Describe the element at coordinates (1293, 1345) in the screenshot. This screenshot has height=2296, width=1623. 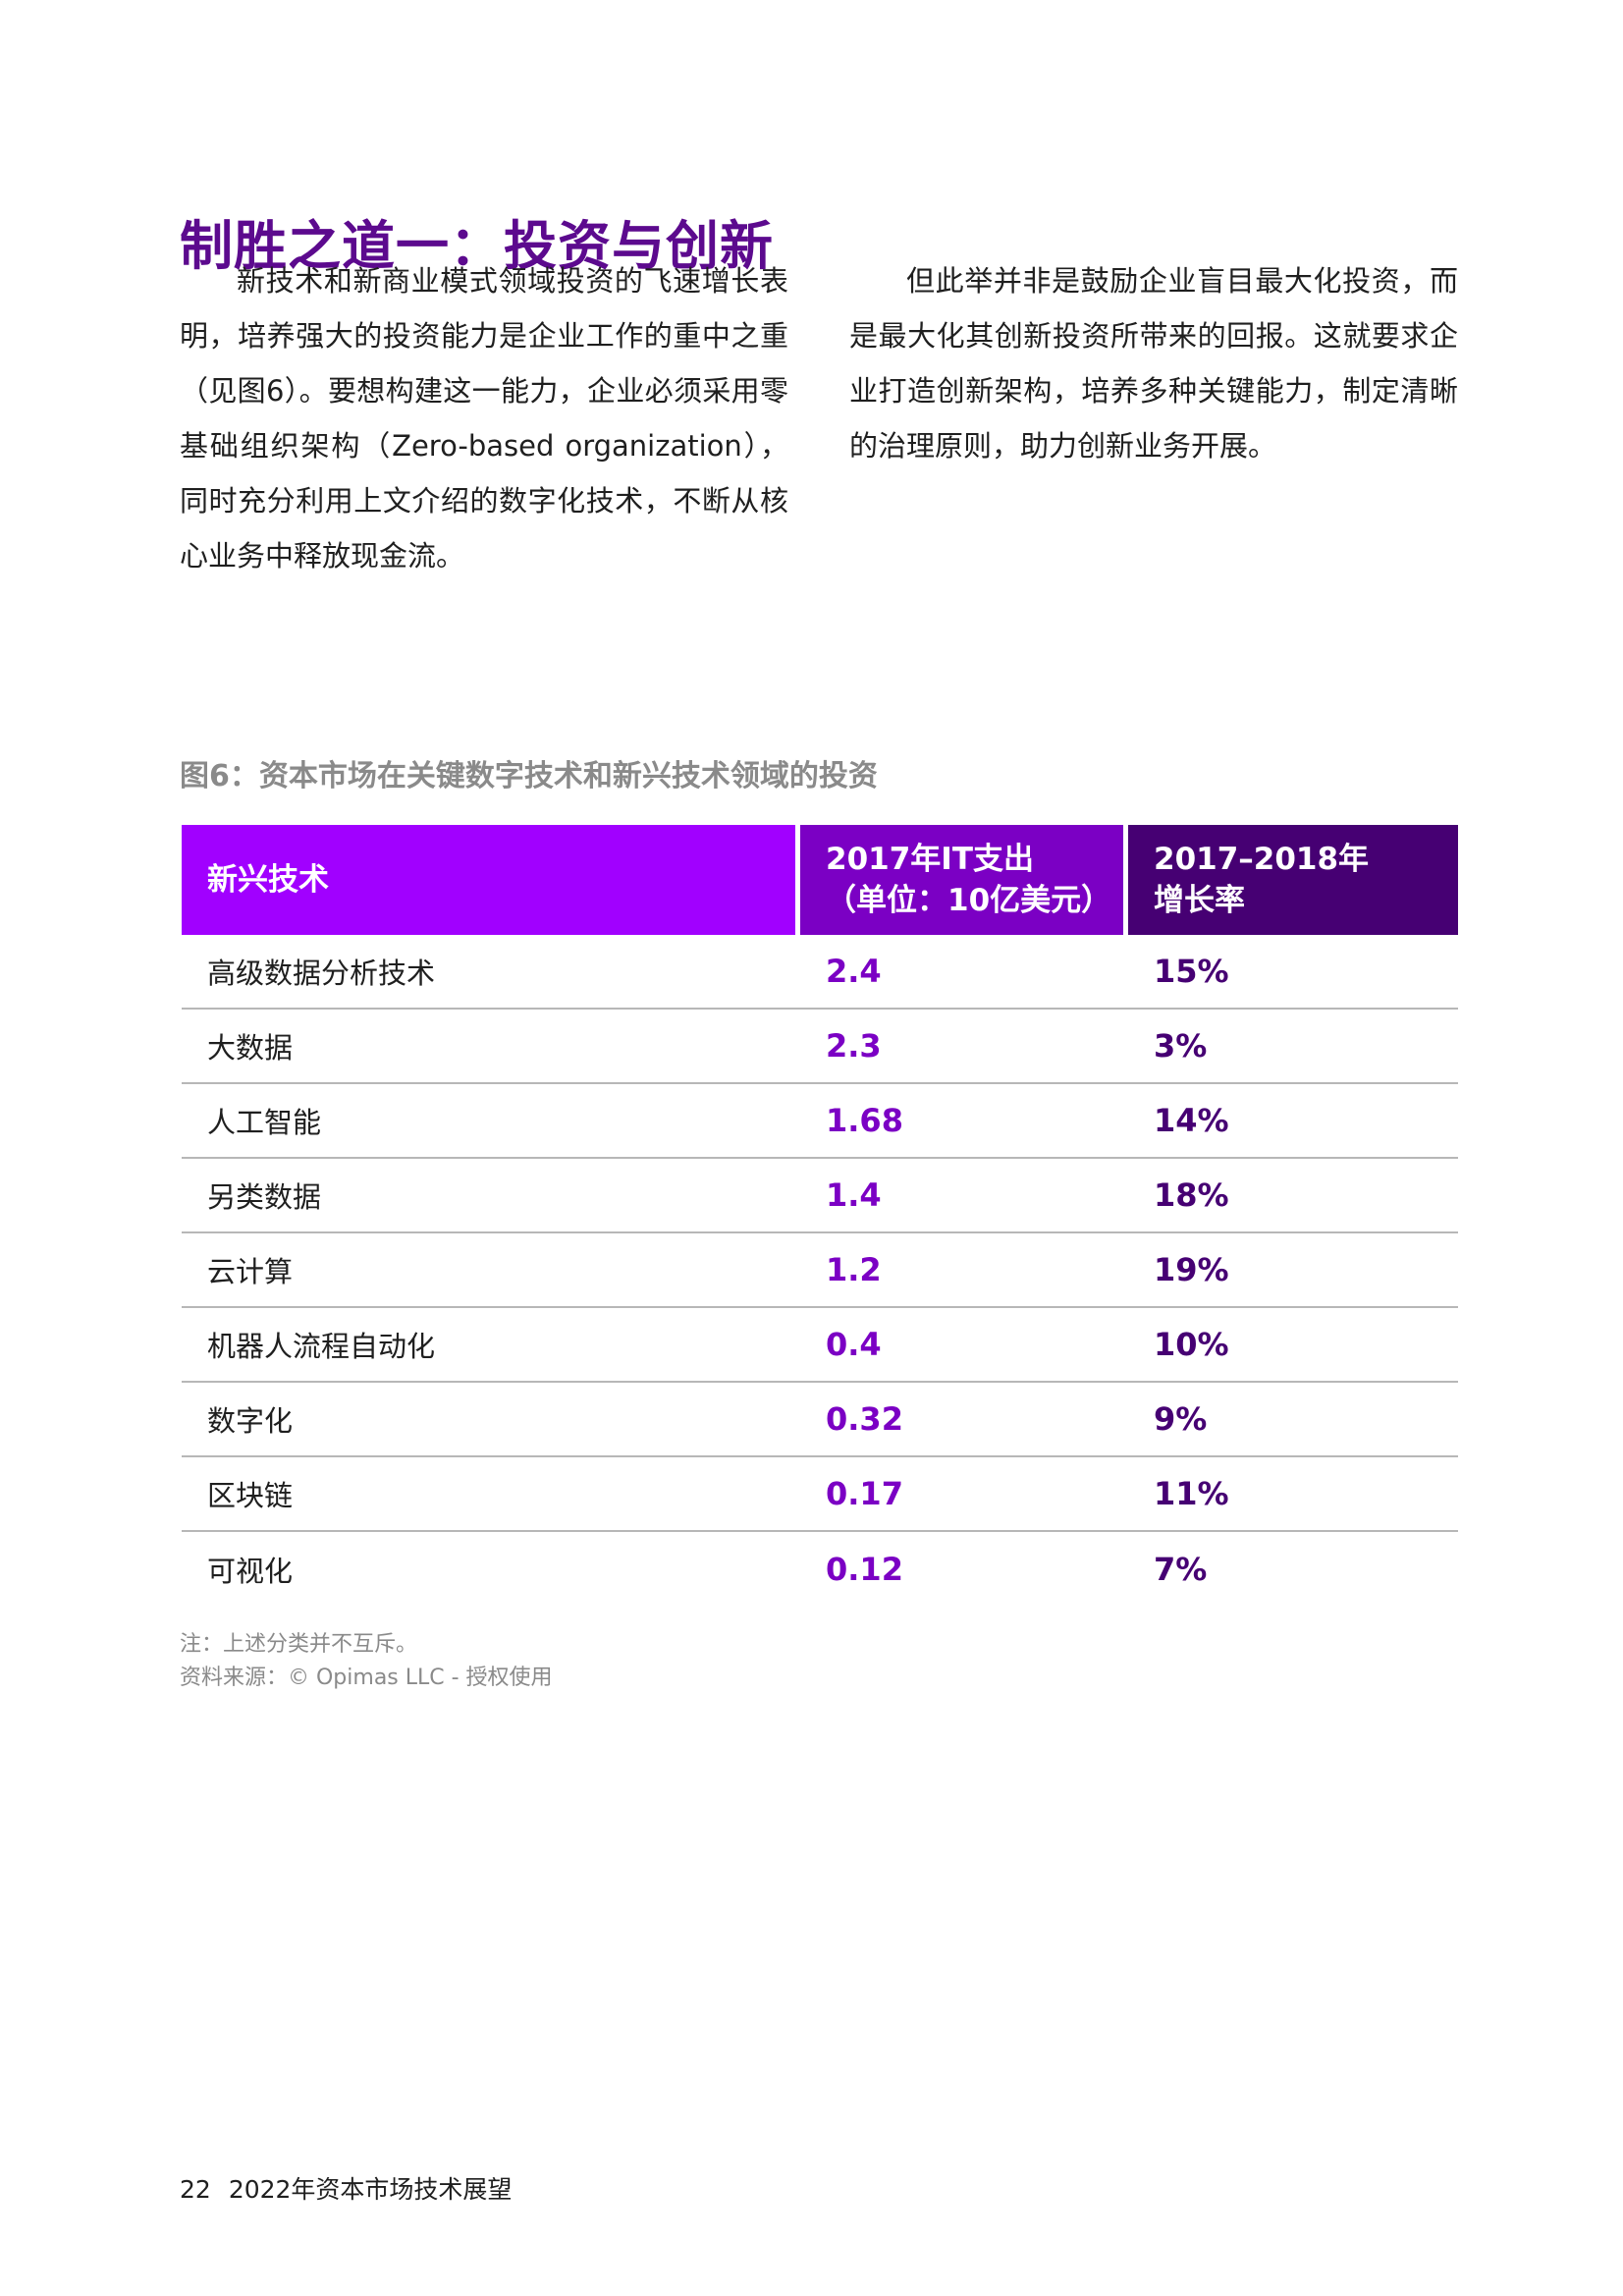
I see `growth-rate-value: 10%` at that location.